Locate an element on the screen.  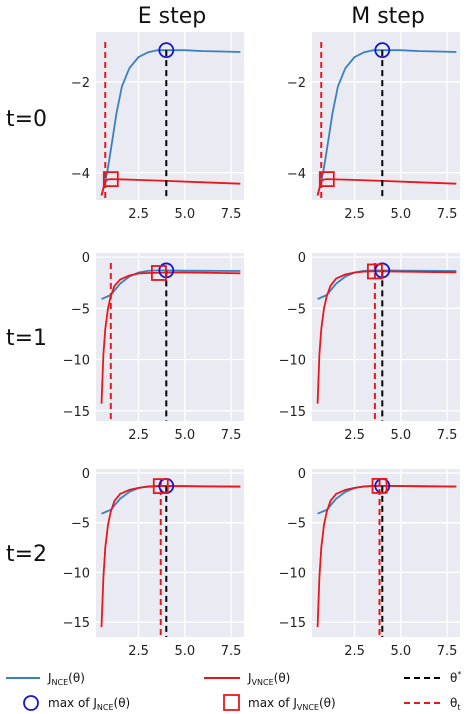
panel-r0-c1-xtick-label: 7.5 is located at coordinates (447, 214).